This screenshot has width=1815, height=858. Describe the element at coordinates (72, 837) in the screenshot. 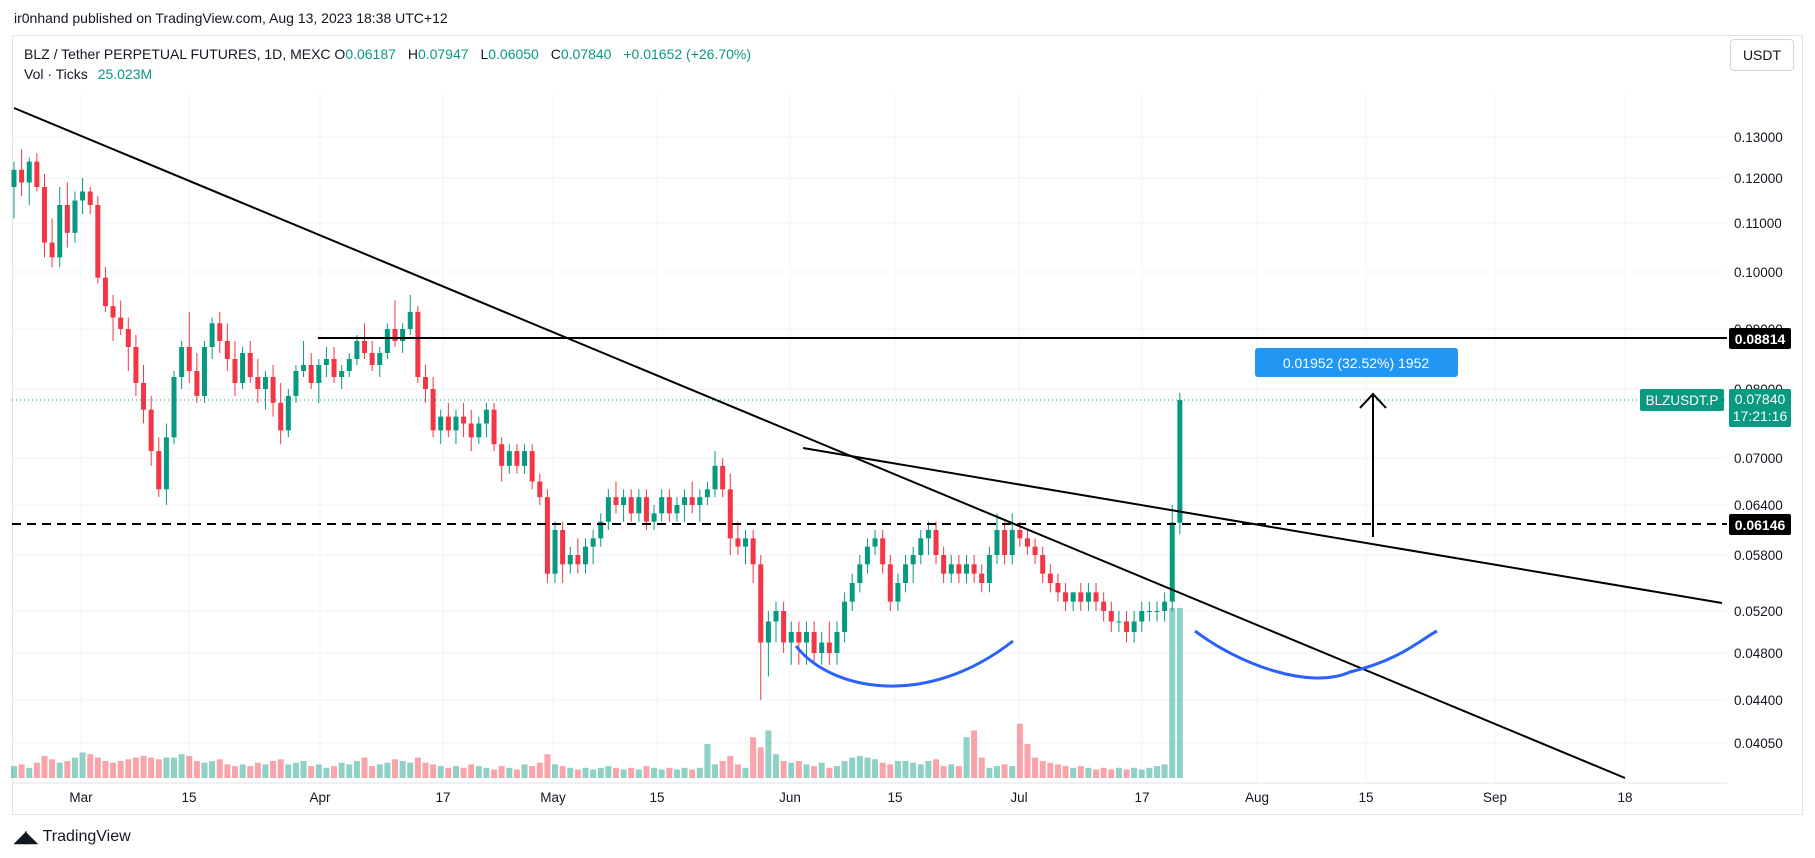

I see `footer-brand: ◢◣ TradingView` at that location.